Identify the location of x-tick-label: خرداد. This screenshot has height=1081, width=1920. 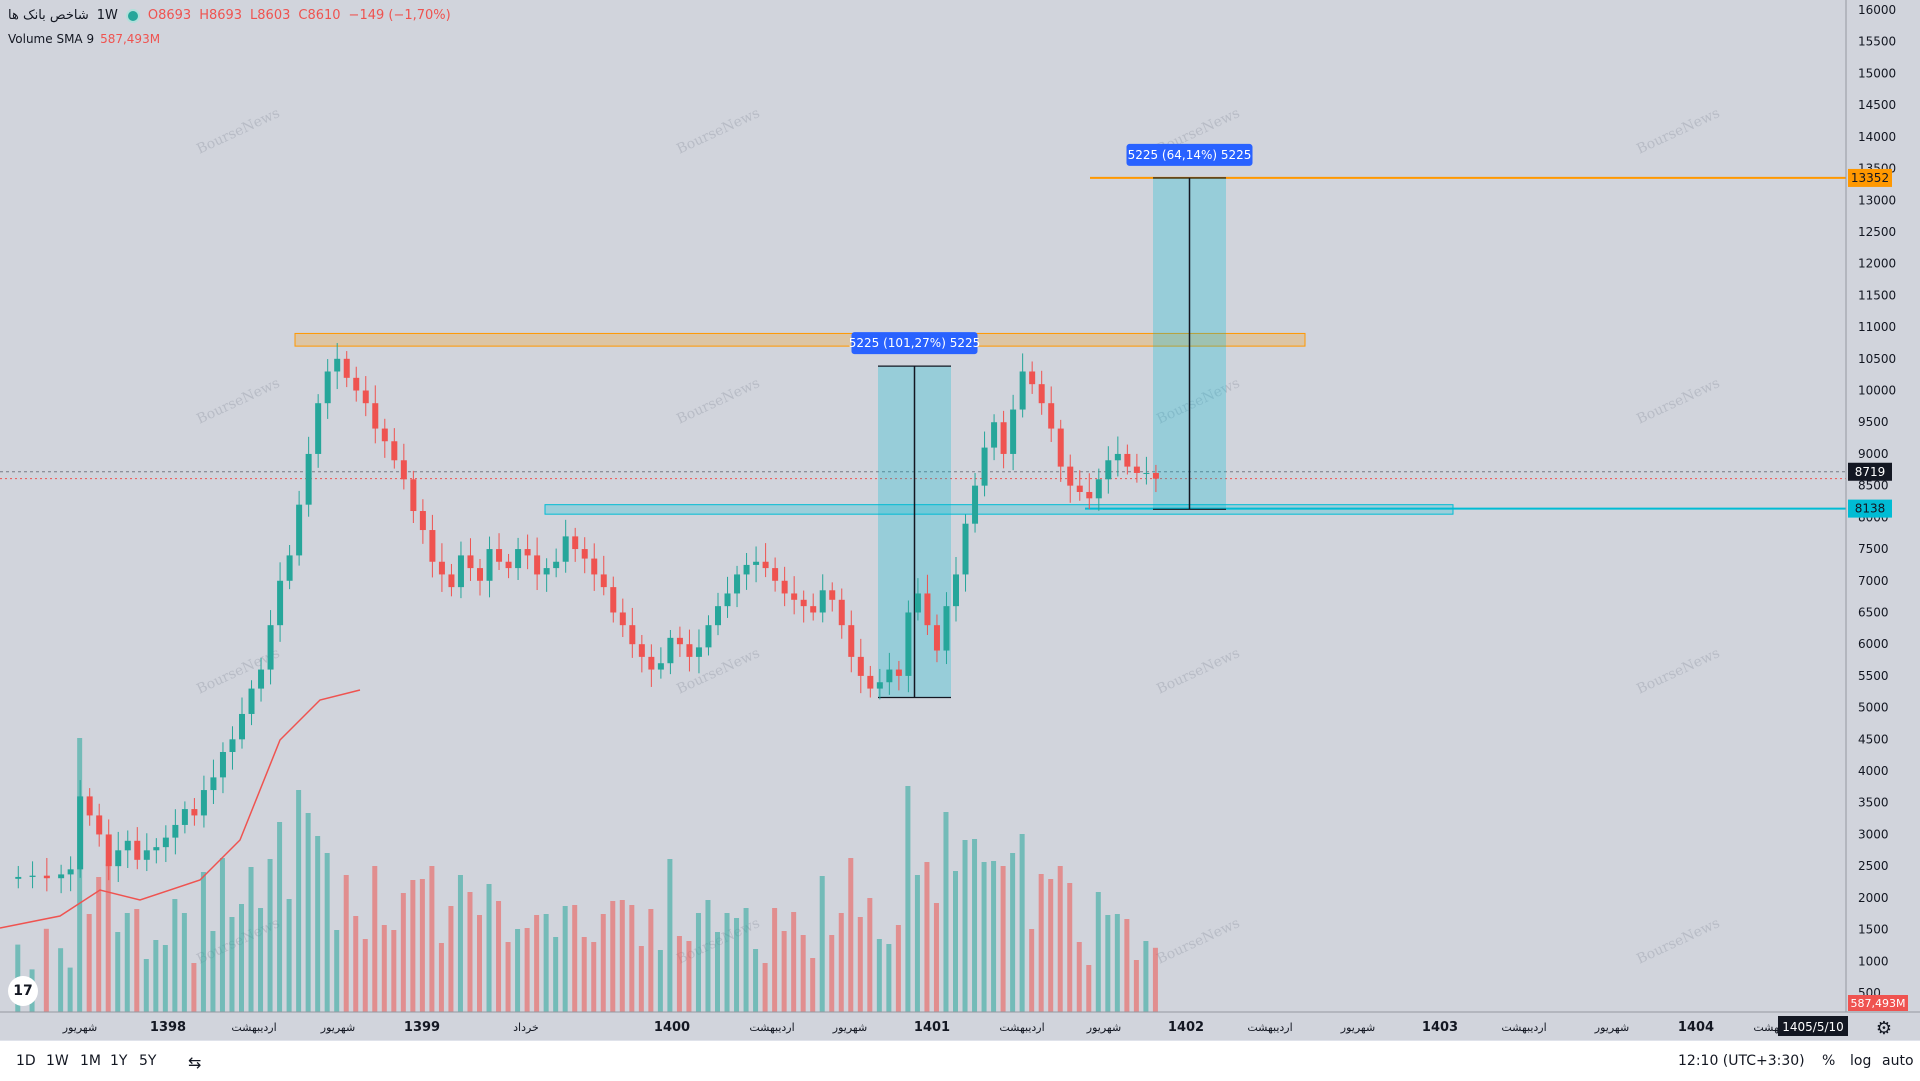
(526, 1027).